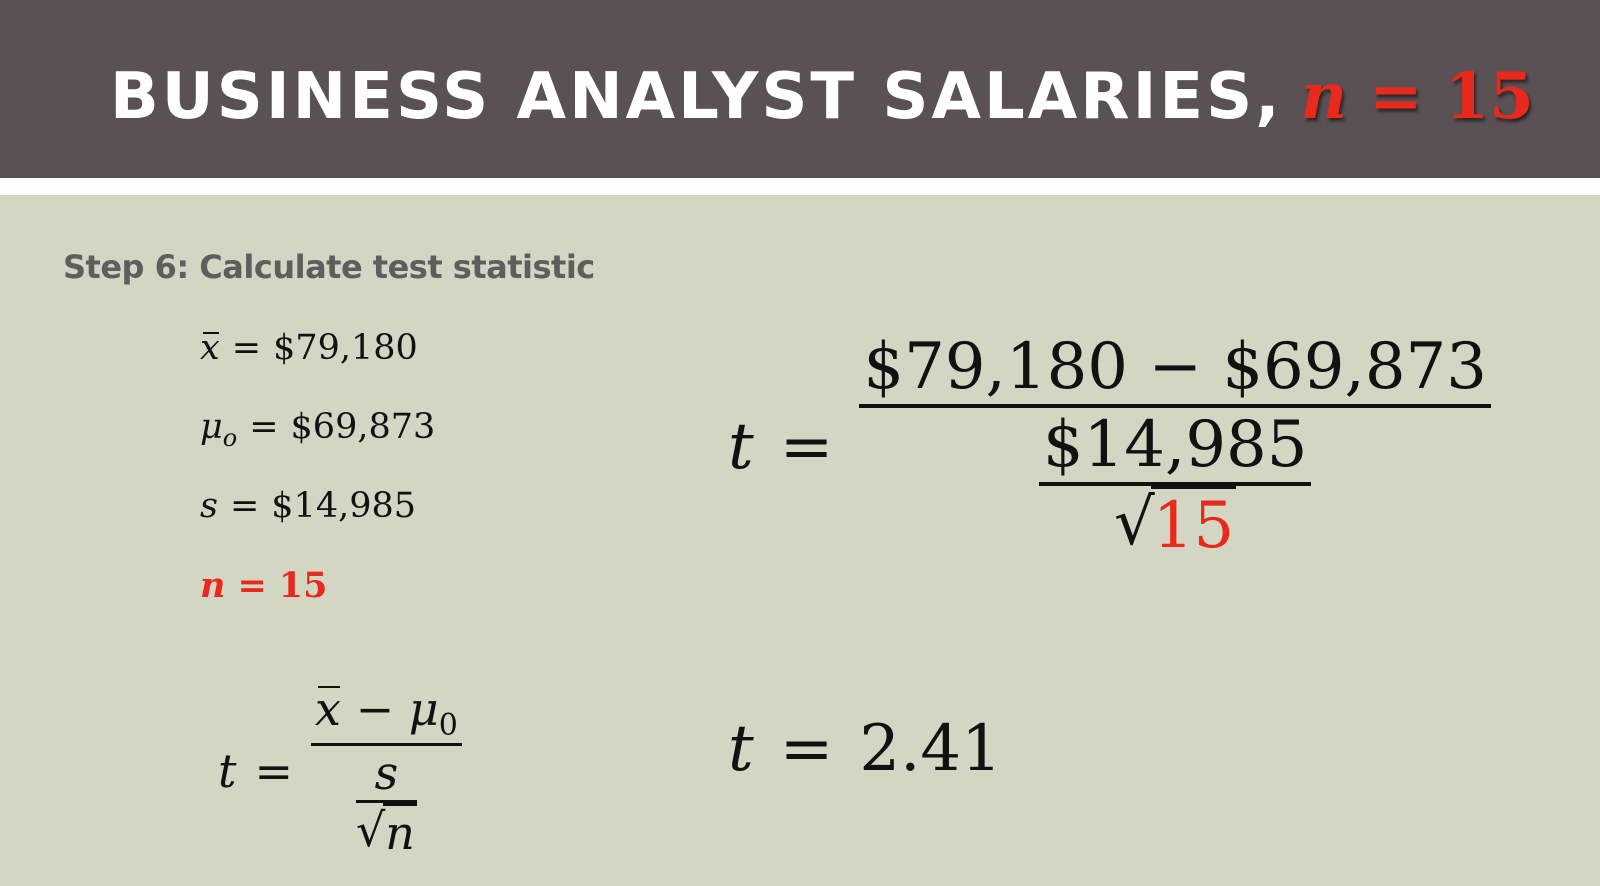 The width and height of the screenshot is (1600, 886). I want to click on formula-mu: μ, so click(423, 709).